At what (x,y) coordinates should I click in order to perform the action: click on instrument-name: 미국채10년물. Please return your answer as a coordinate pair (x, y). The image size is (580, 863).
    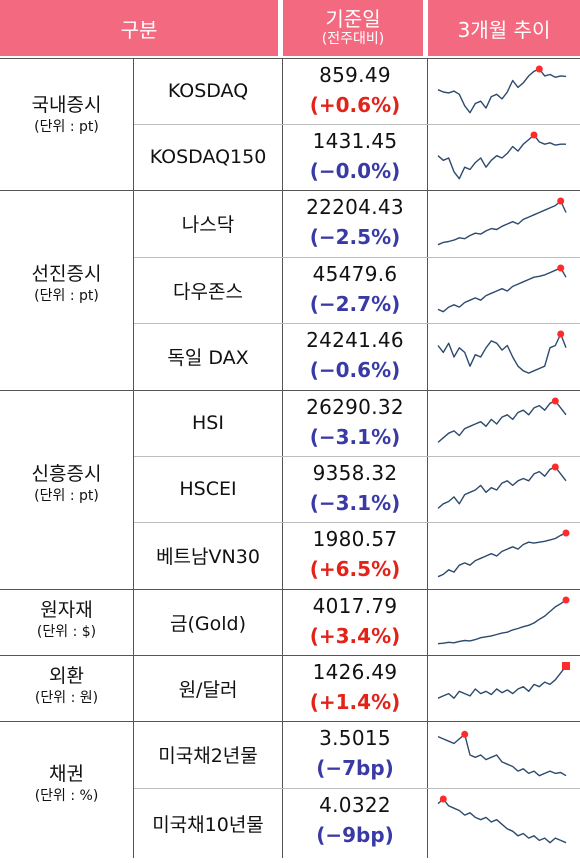
    Looking at the image, I should click on (208, 824).